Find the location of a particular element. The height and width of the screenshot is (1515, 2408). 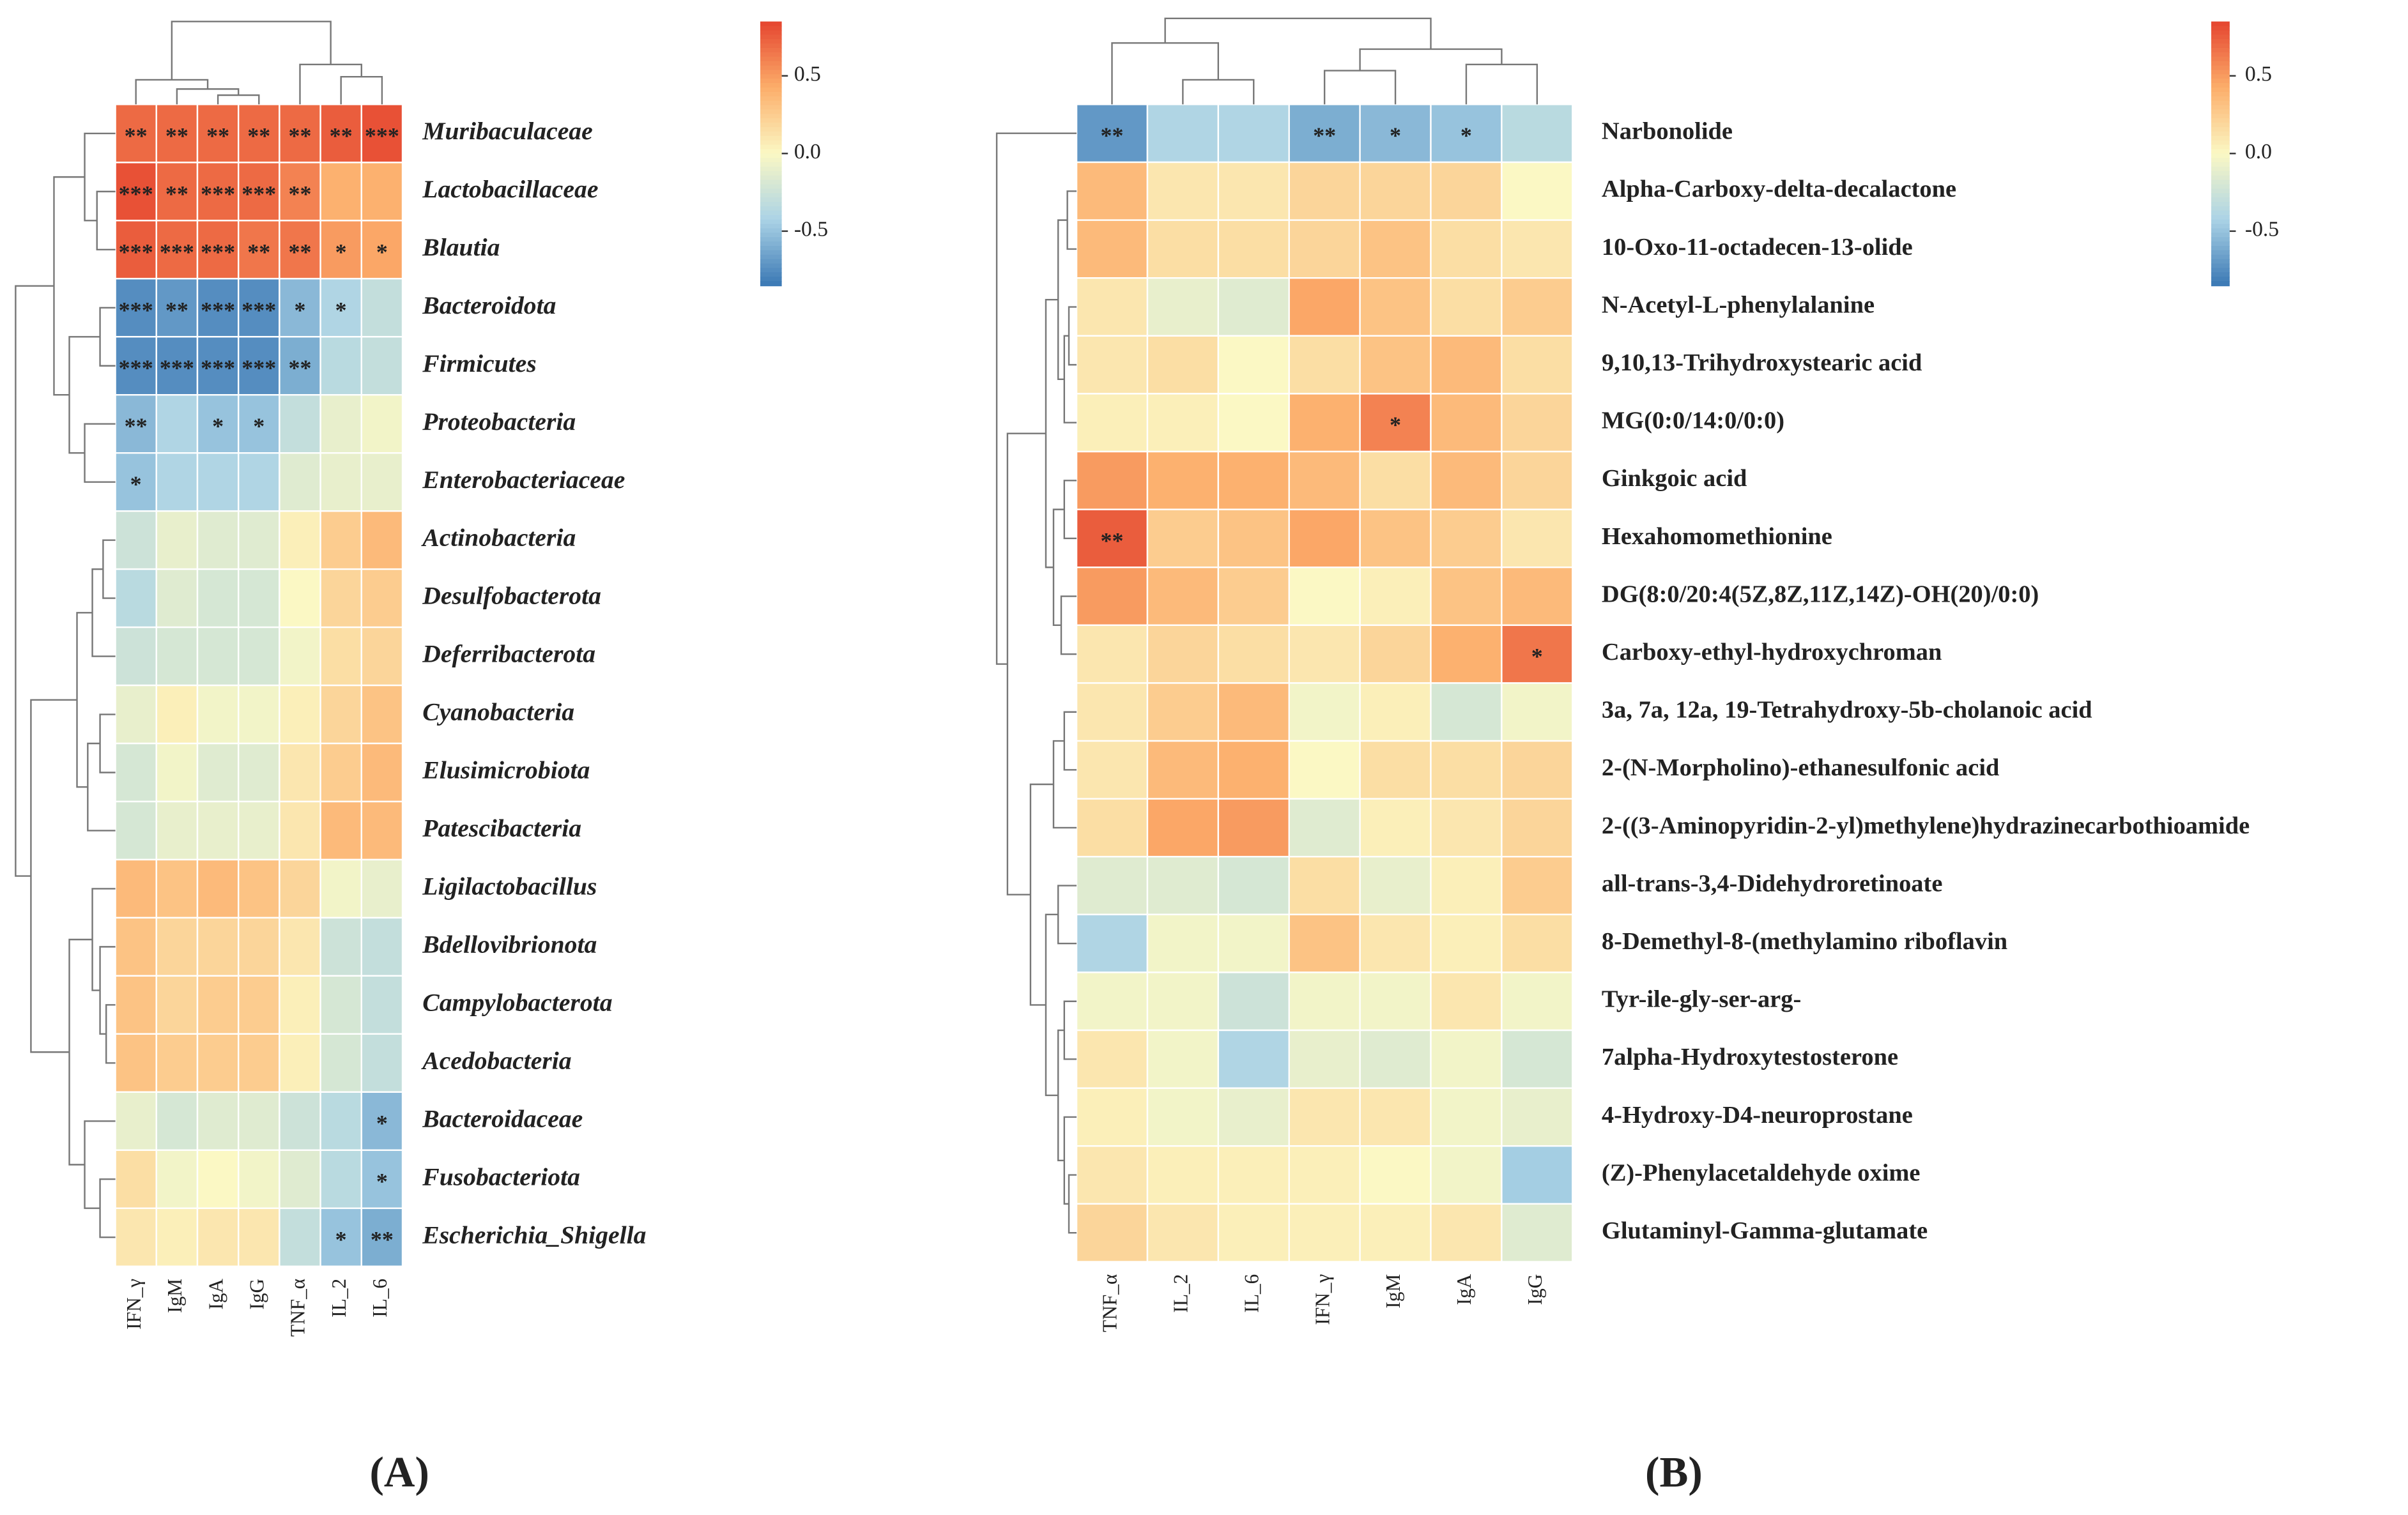

row-label: Lactobacillaceae is located at coordinates (510, 189).